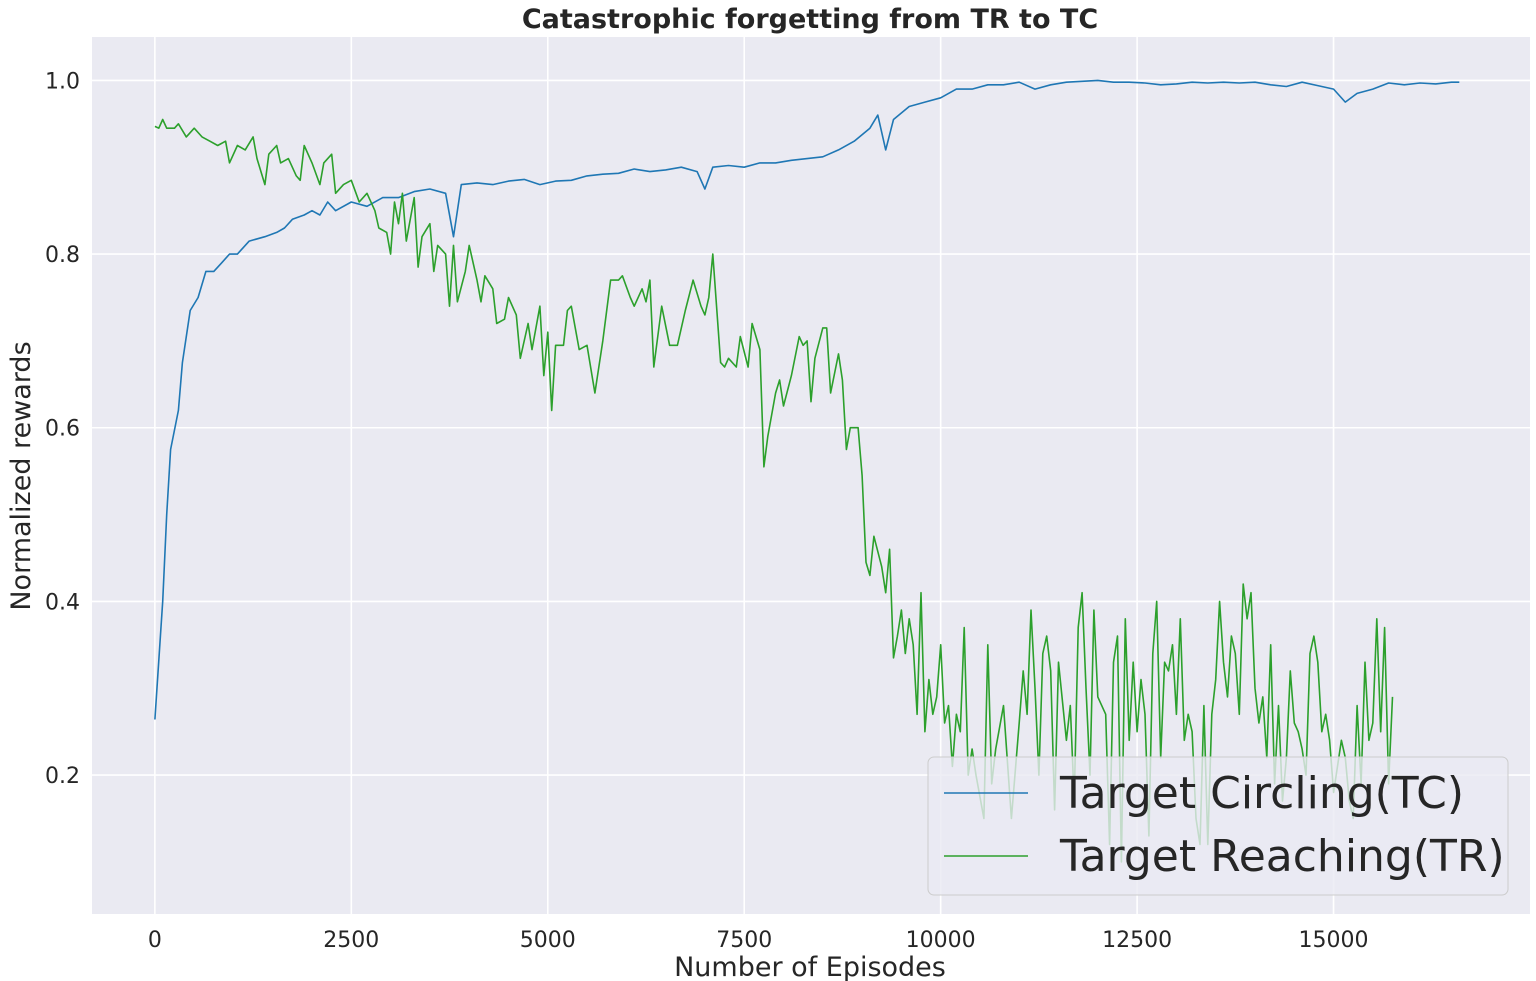 Image resolution: width=1536 pixels, height=981 pixels. I want to click on y-tick-label: 1.0, so click(62, 81).